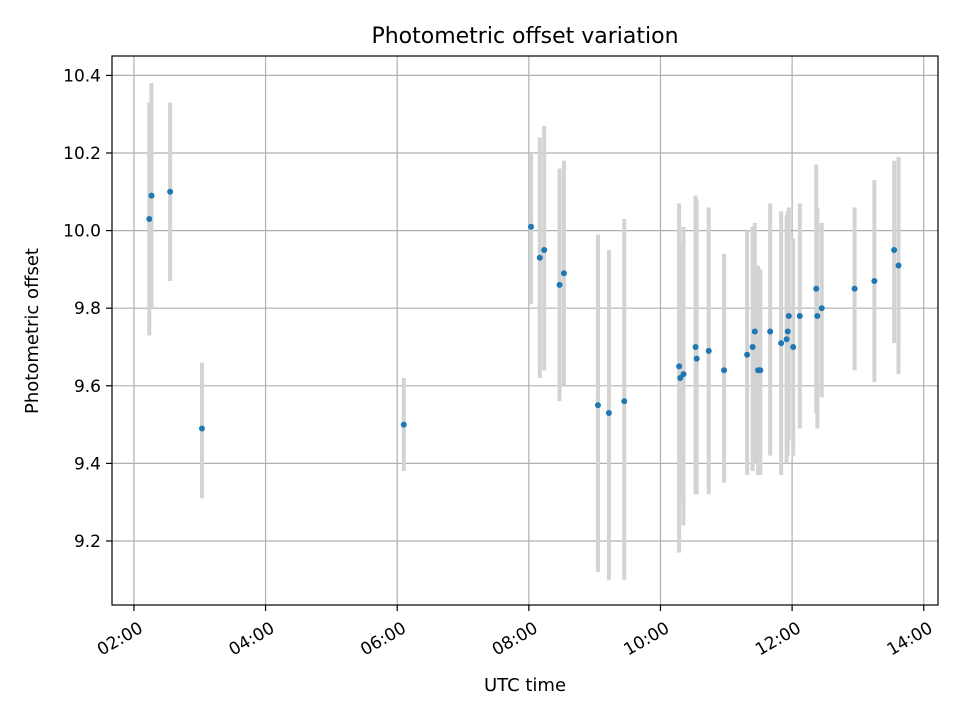  I want to click on y-tick-label: 10.4, so click(82, 76).